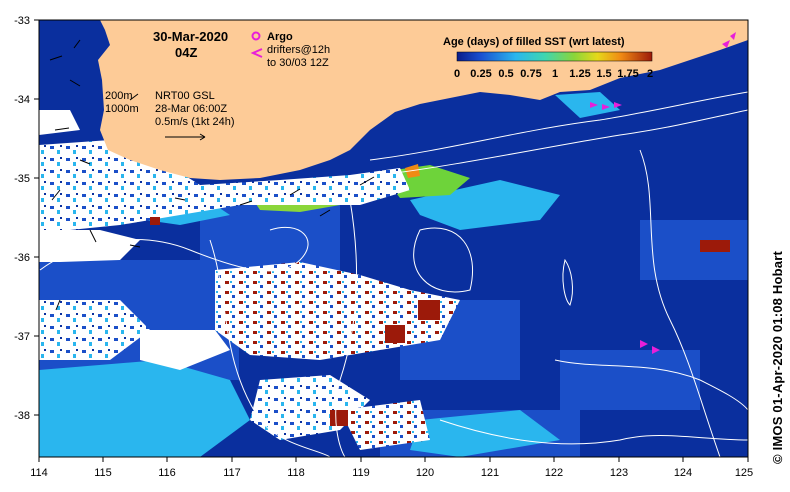  Describe the element at coordinates (361, 473) in the screenshot. I see `x-tick-label: 119` at that location.